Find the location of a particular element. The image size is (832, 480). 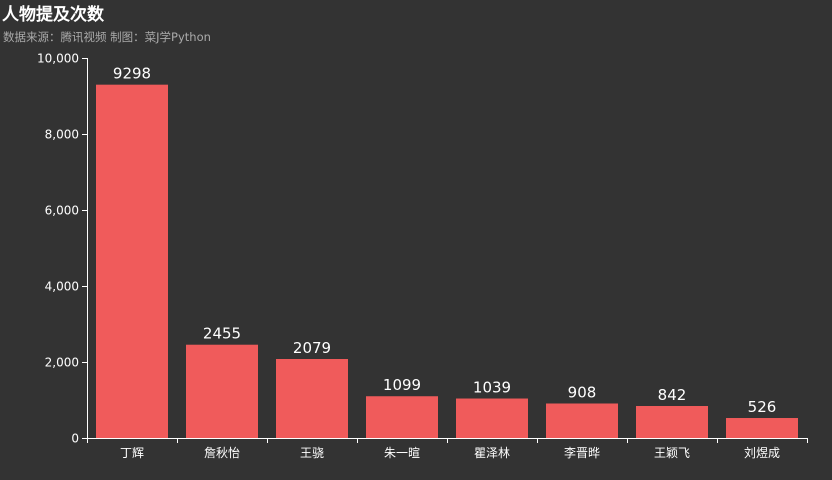

data-label: 526 is located at coordinates (762, 407).